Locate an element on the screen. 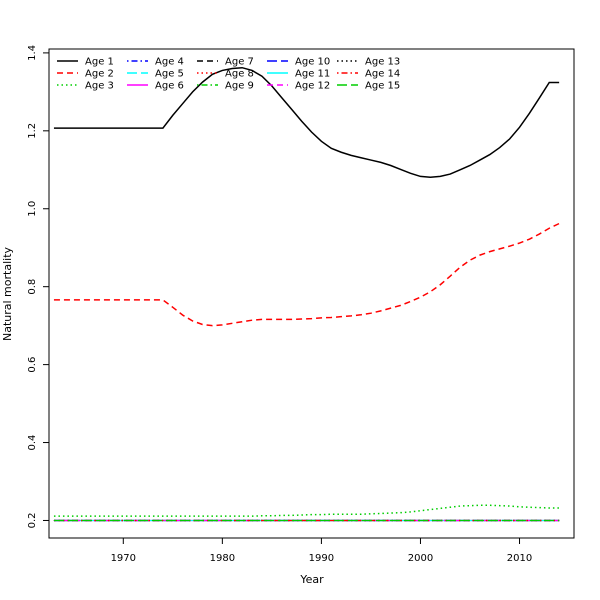  legend-item-age-8: Age 8 is located at coordinates (225, 74).